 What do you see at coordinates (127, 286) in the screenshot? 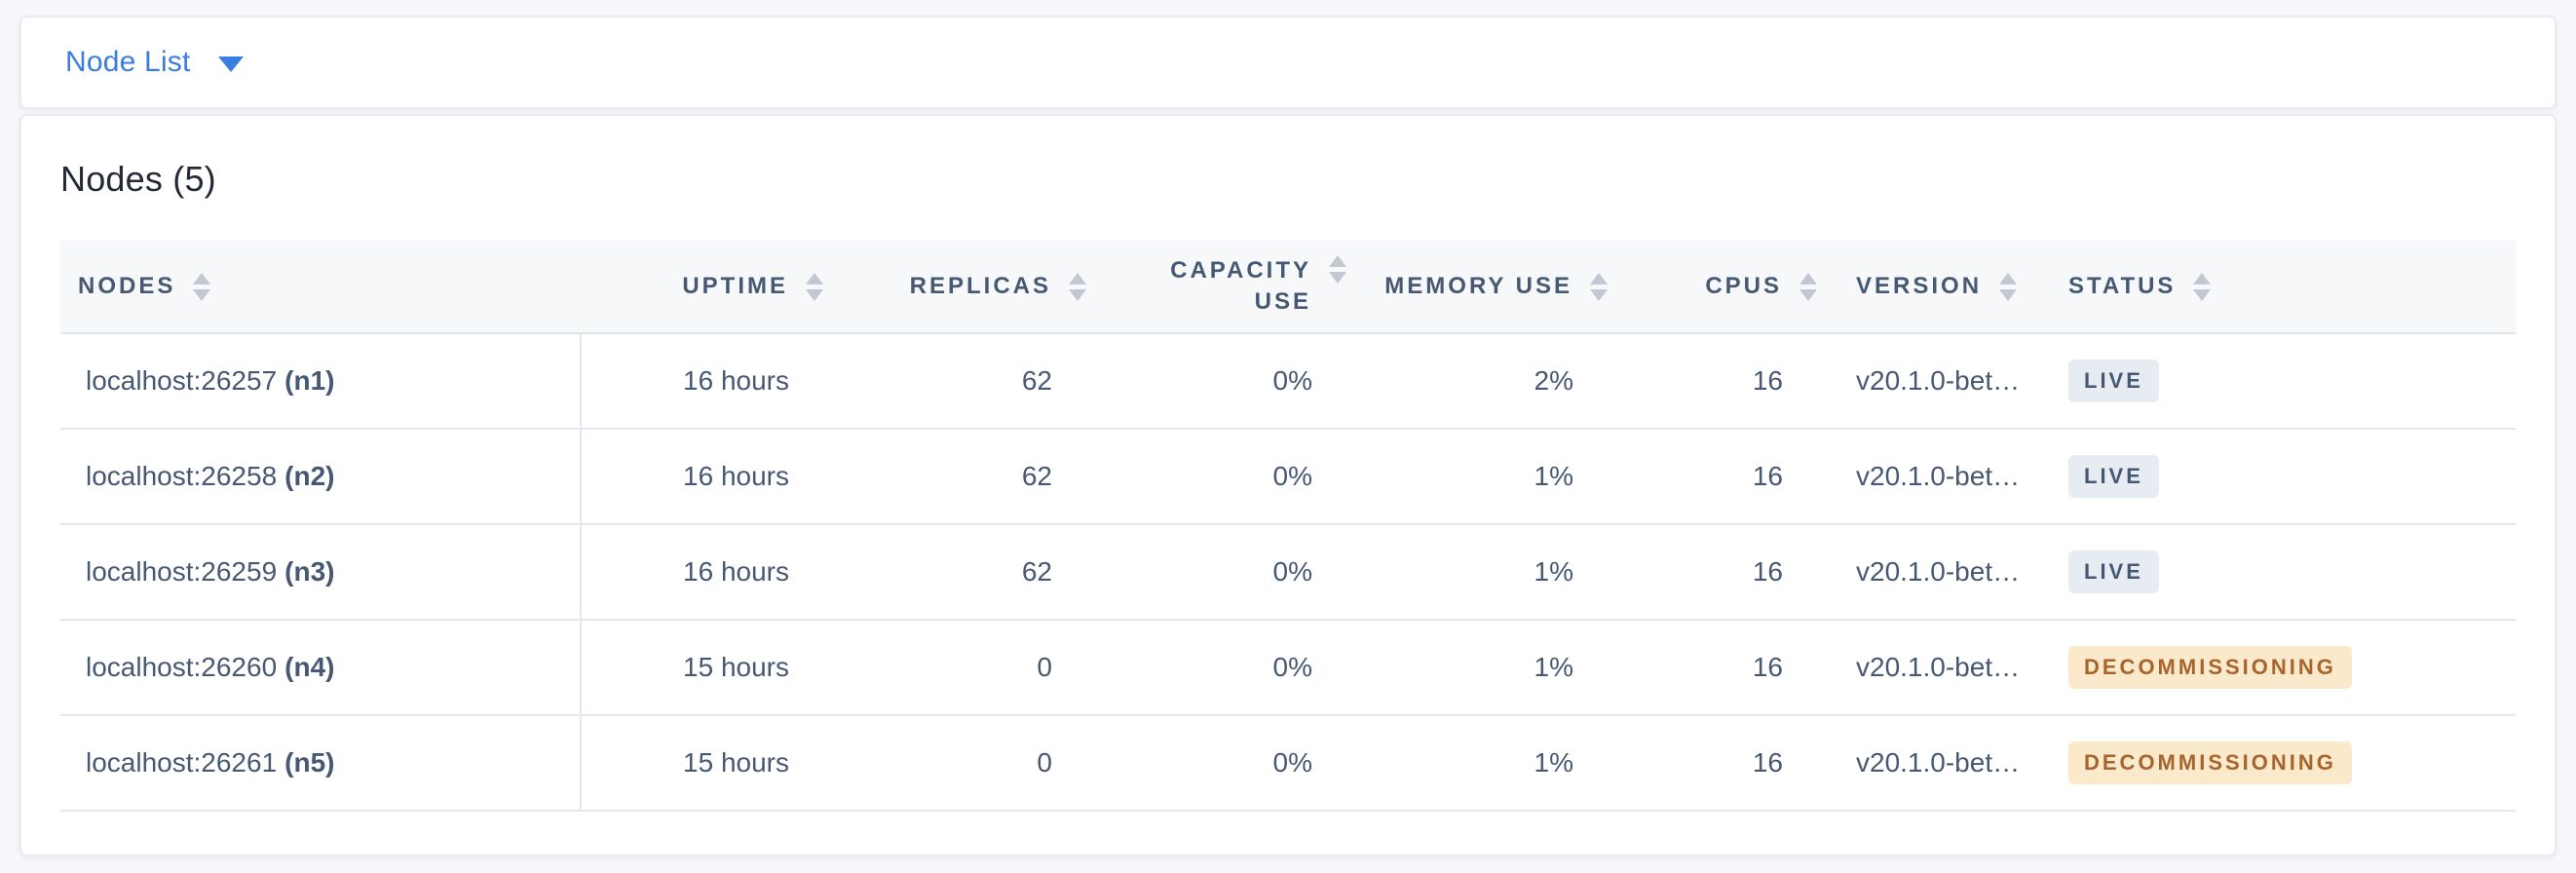
I see `column-header-label: NODES` at bounding box center [127, 286].